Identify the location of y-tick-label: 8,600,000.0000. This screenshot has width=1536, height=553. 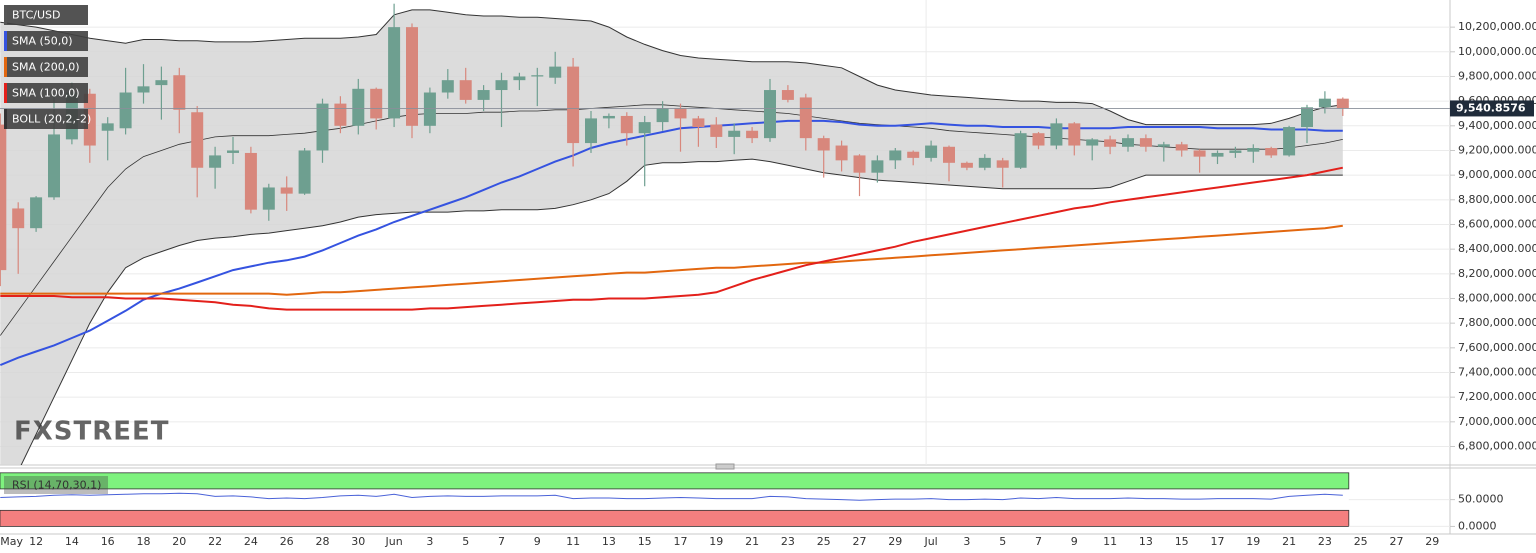
(1497, 223).